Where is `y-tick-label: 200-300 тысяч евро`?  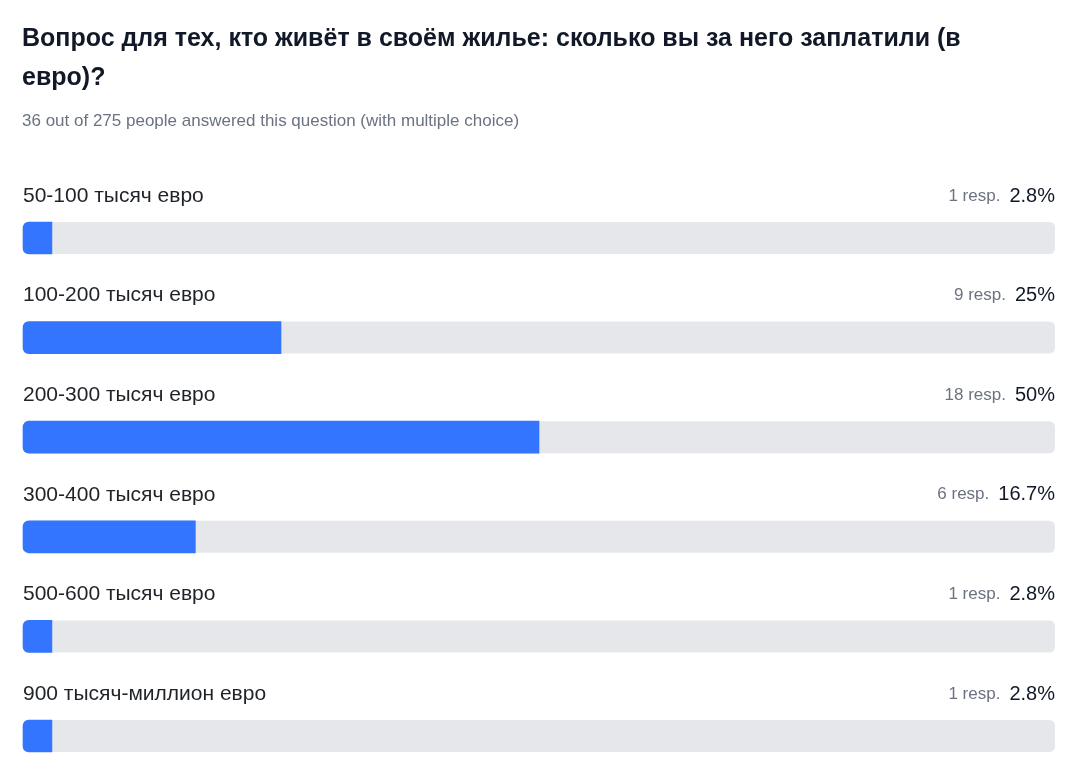 y-tick-label: 200-300 тысяч евро is located at coordinates (119, 393).